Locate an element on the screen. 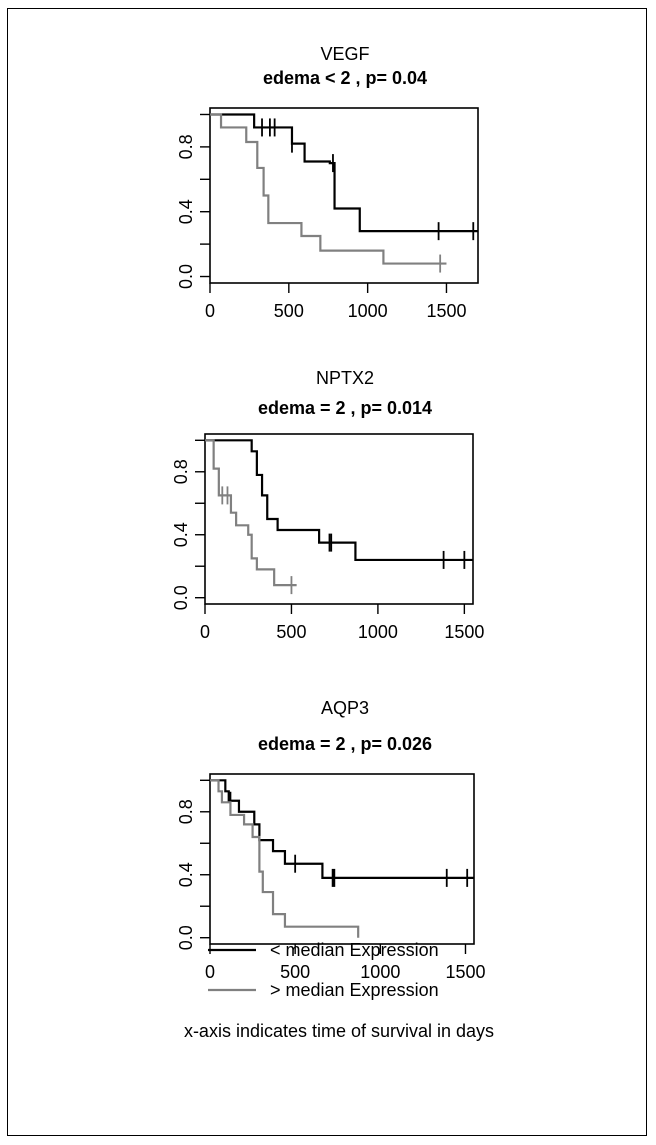  panel-title: NPTX2 is located at coordinates (345, 378).